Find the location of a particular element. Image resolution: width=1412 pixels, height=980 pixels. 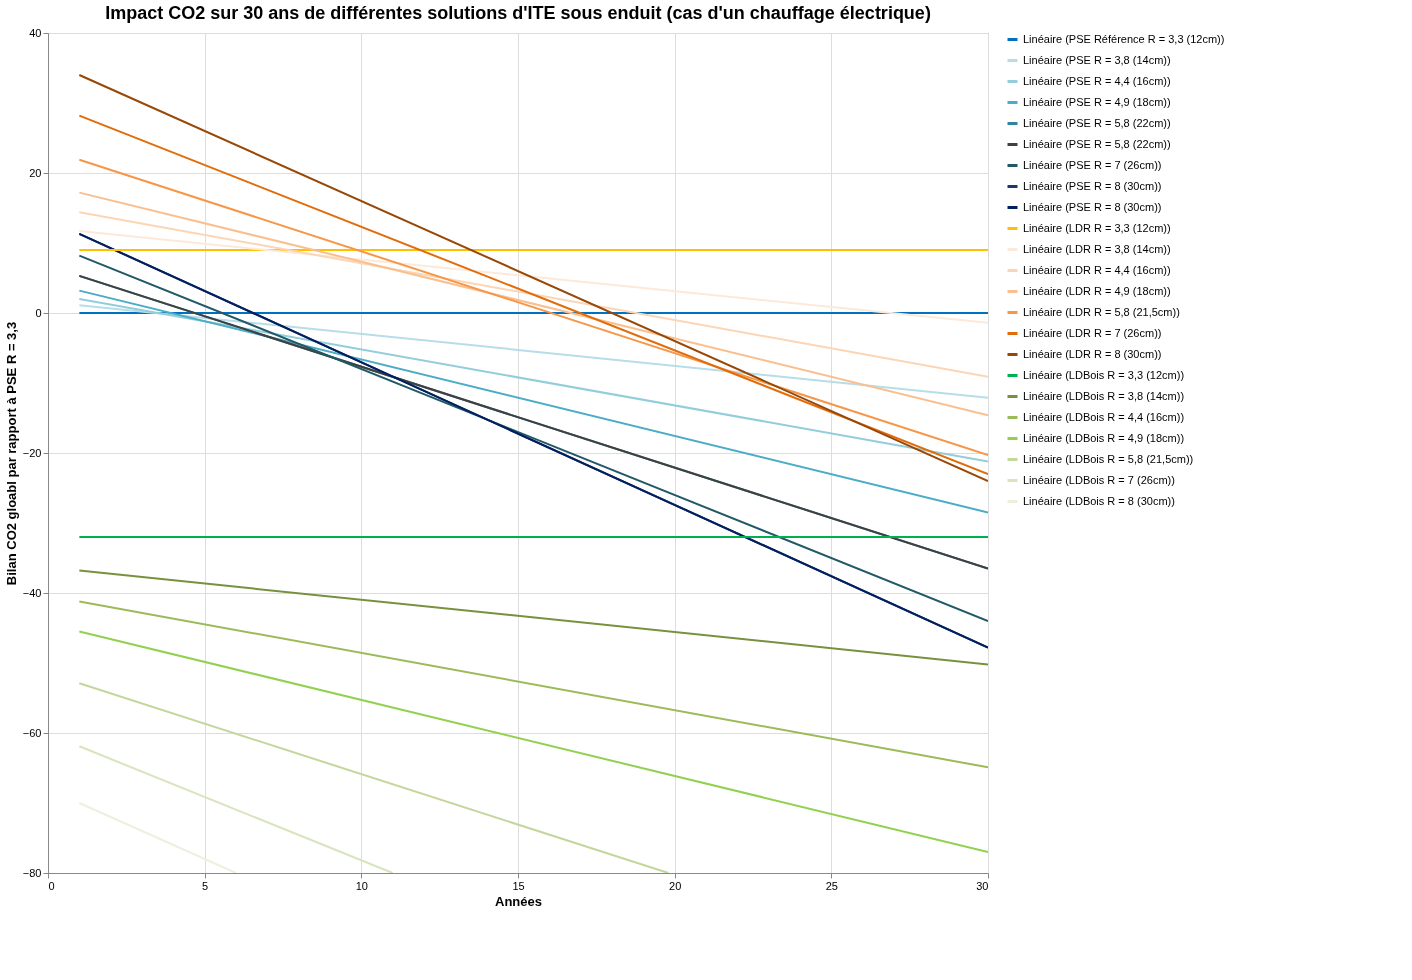

y-tick-label: −80 is located at coordinates (32, 872).